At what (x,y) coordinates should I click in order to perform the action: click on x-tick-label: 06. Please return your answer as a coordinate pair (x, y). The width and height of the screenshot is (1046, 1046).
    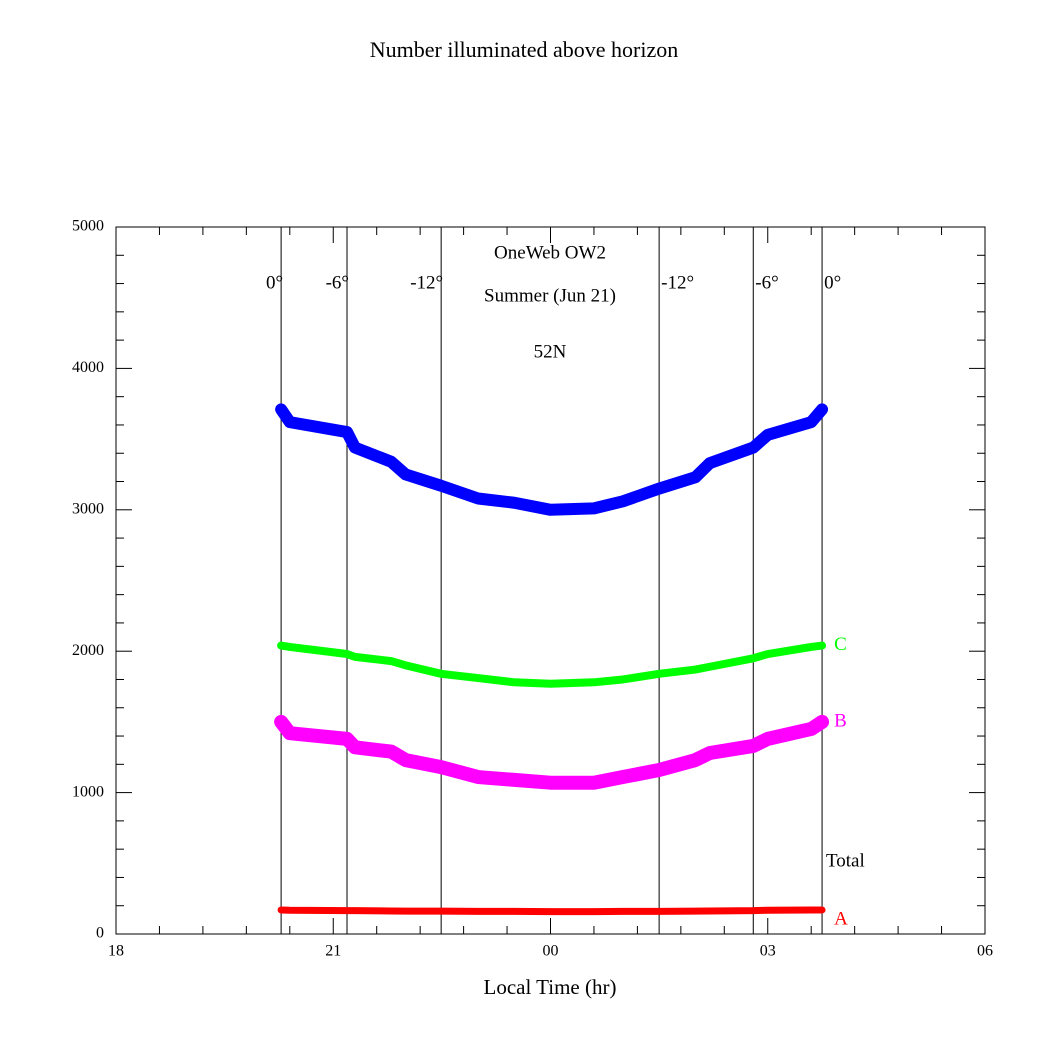
    Looking at the image, I should click on (985, 951).